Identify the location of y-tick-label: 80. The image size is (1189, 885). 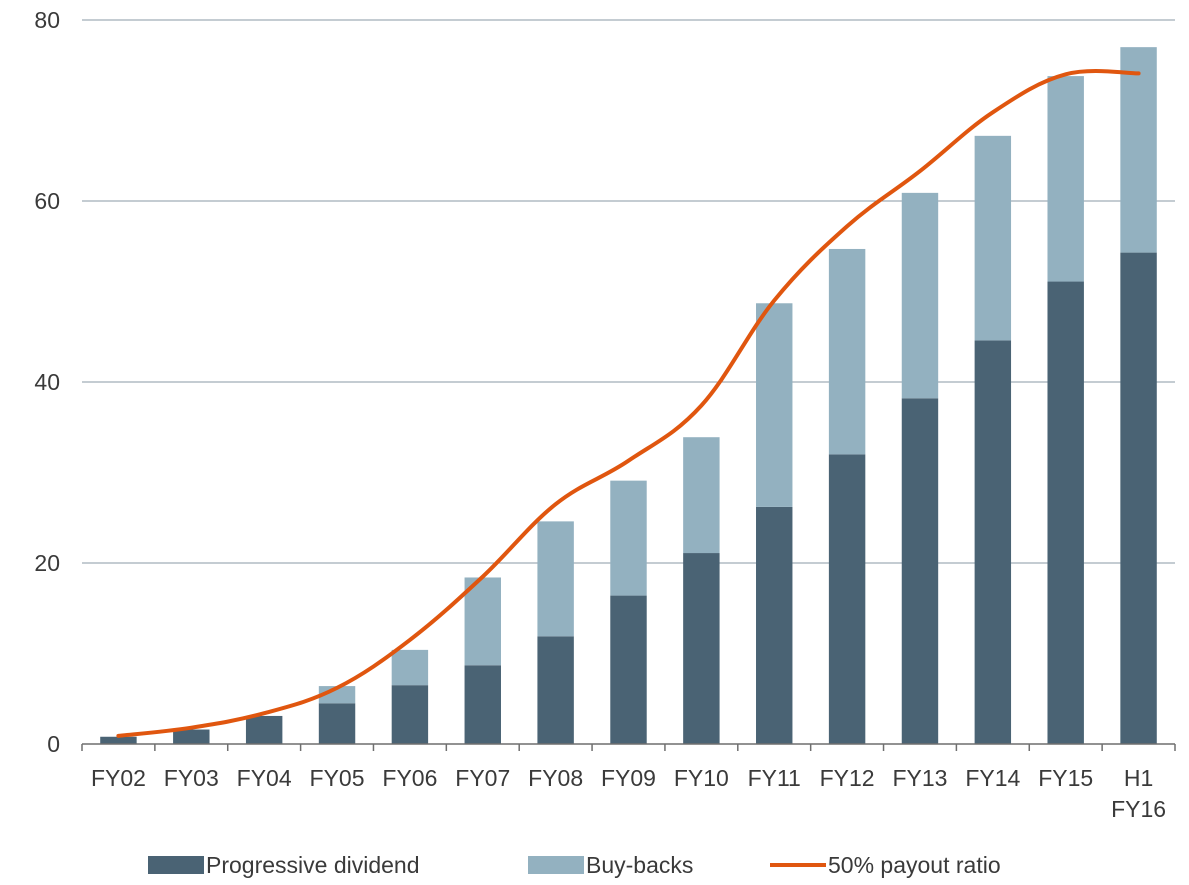
(47, 20).